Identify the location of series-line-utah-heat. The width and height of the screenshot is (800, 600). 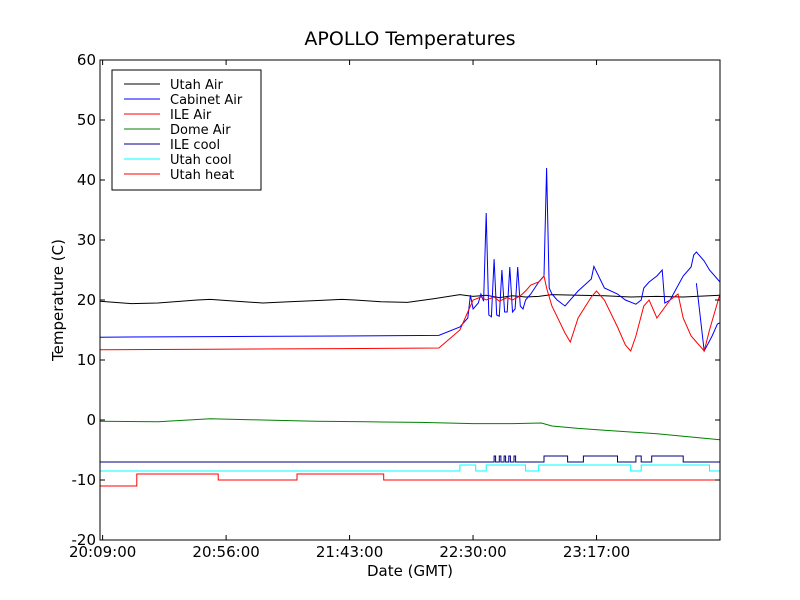
(410, 480).